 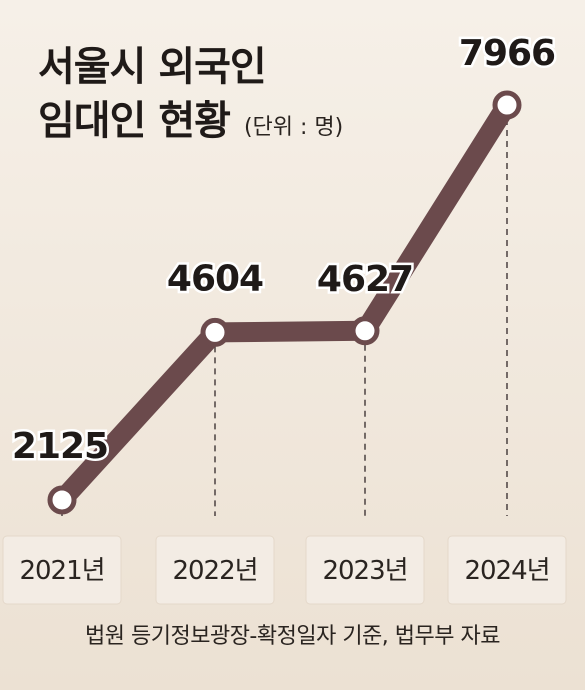 I want to click on source-note: 법원 등기정보광장-확정일자 기준, 법무부 자료, so click(x=292, y=636).